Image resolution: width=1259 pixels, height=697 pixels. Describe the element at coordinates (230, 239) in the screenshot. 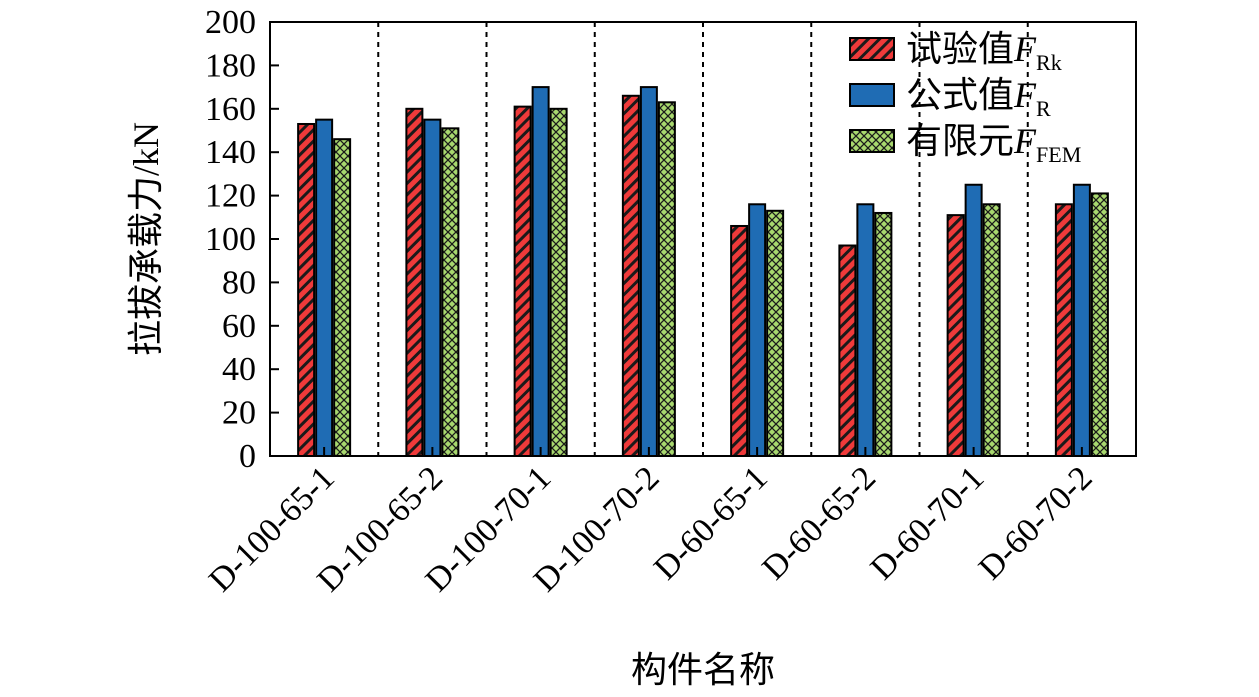

I see `y-tick-label: 100` at that location.